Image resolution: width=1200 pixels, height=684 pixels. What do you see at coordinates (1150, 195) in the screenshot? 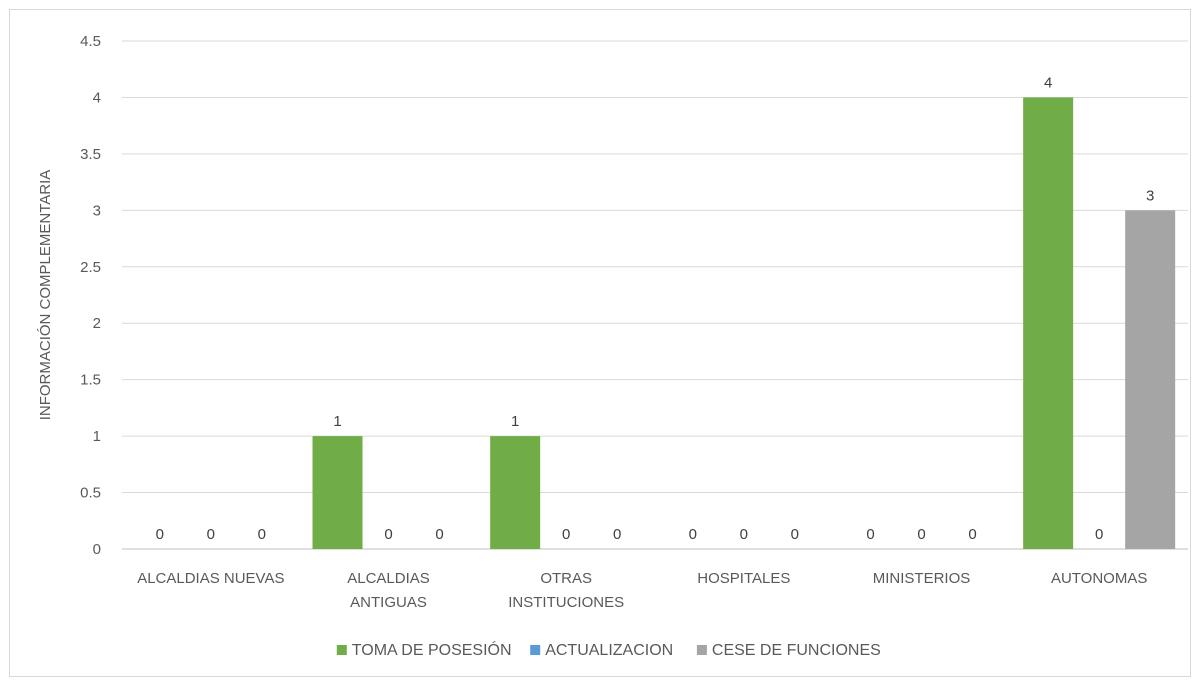
I see `data-label: 3` at bounding box center [1150, 195].